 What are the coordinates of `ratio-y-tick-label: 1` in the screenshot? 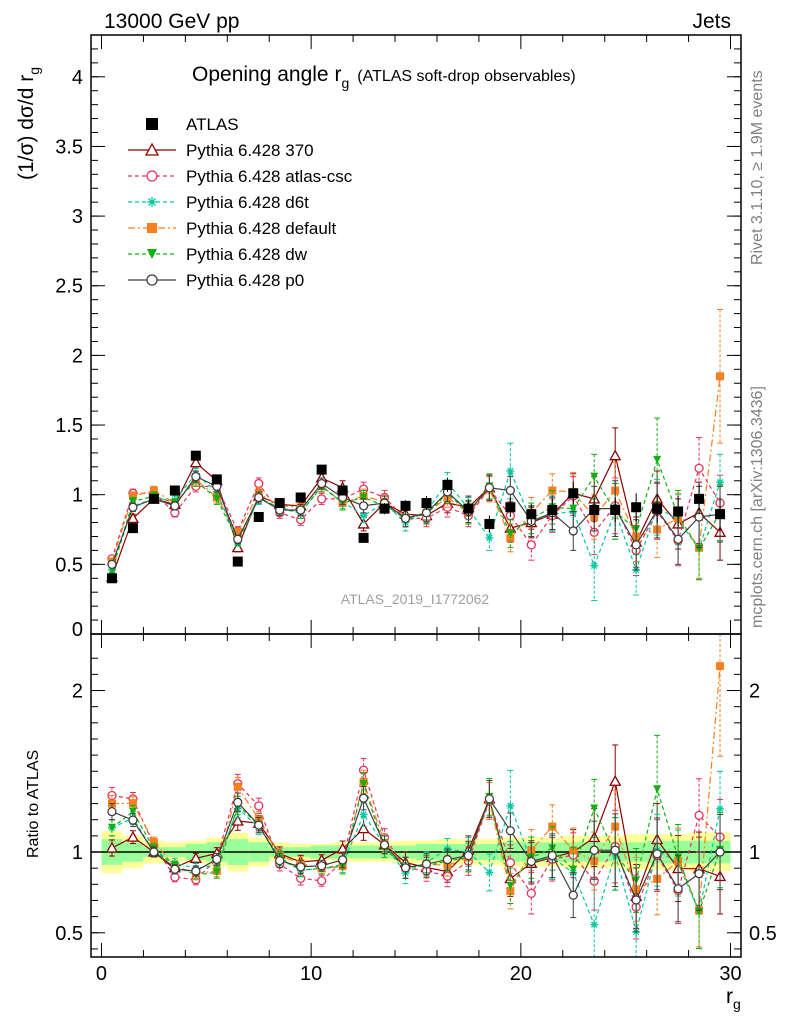 It's located at (77, 853).